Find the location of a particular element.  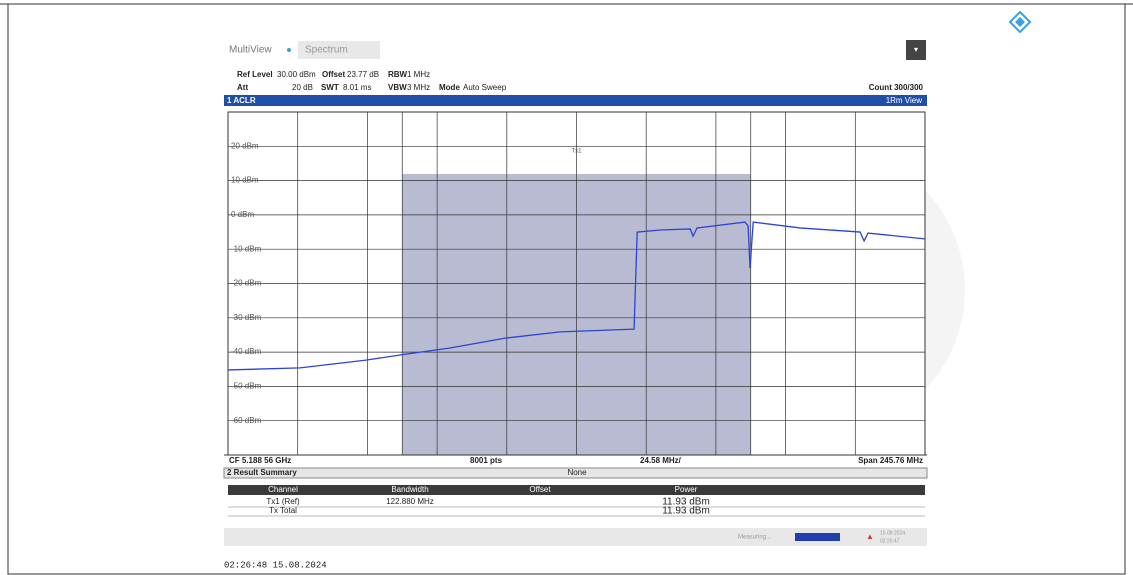

points: 8001 pts is located at coordinates (486, 460).